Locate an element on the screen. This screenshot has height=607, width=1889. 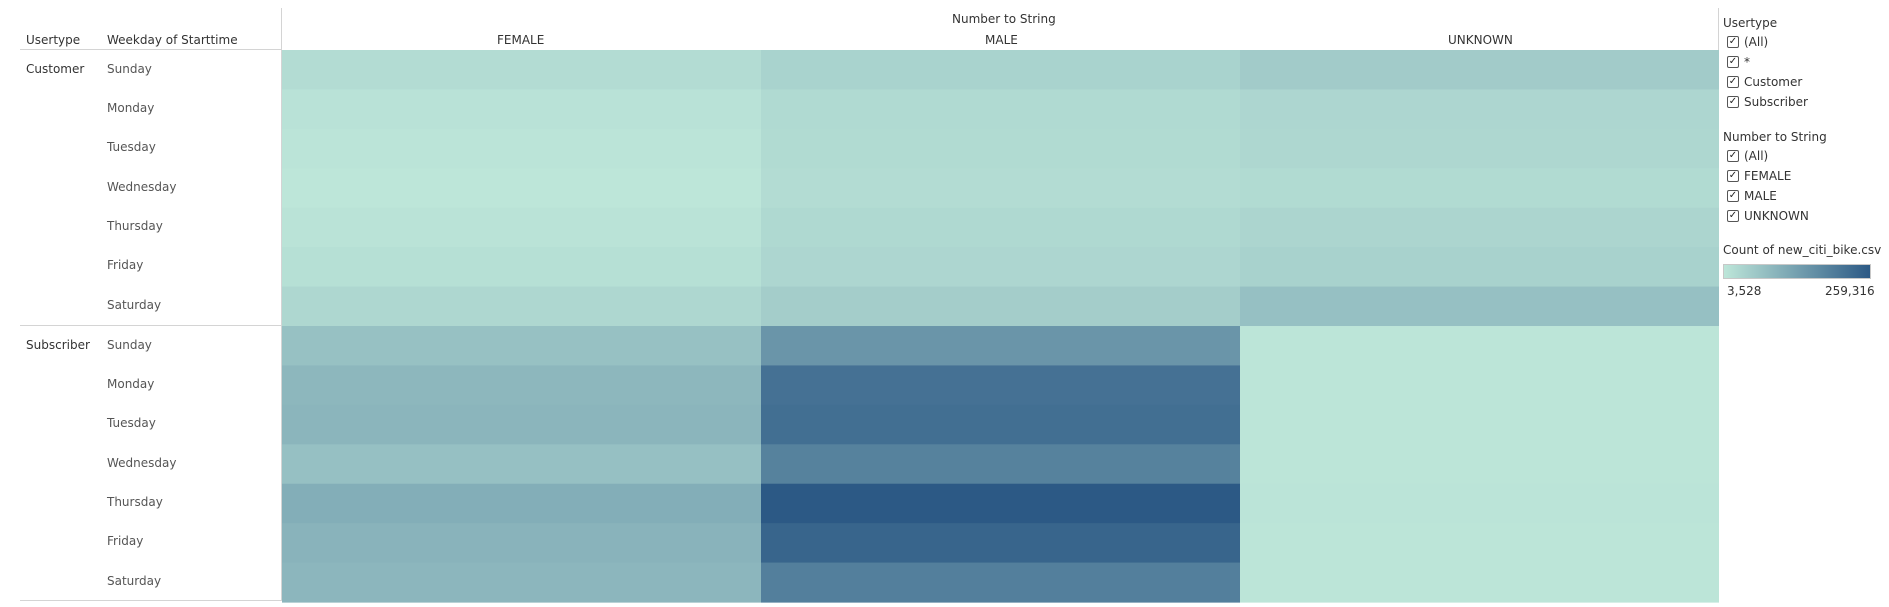
heatmap-cell-customer-friday-unknown is located at coordinates (1479, 267).